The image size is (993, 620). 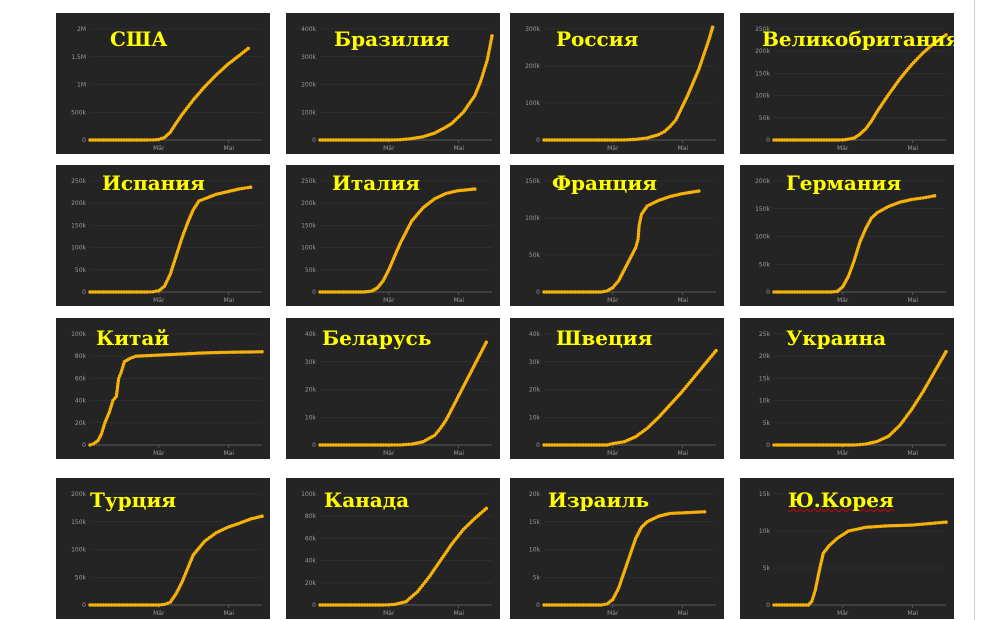 I want to click on y-tick-label: 100k, so click(x=308, y=494).